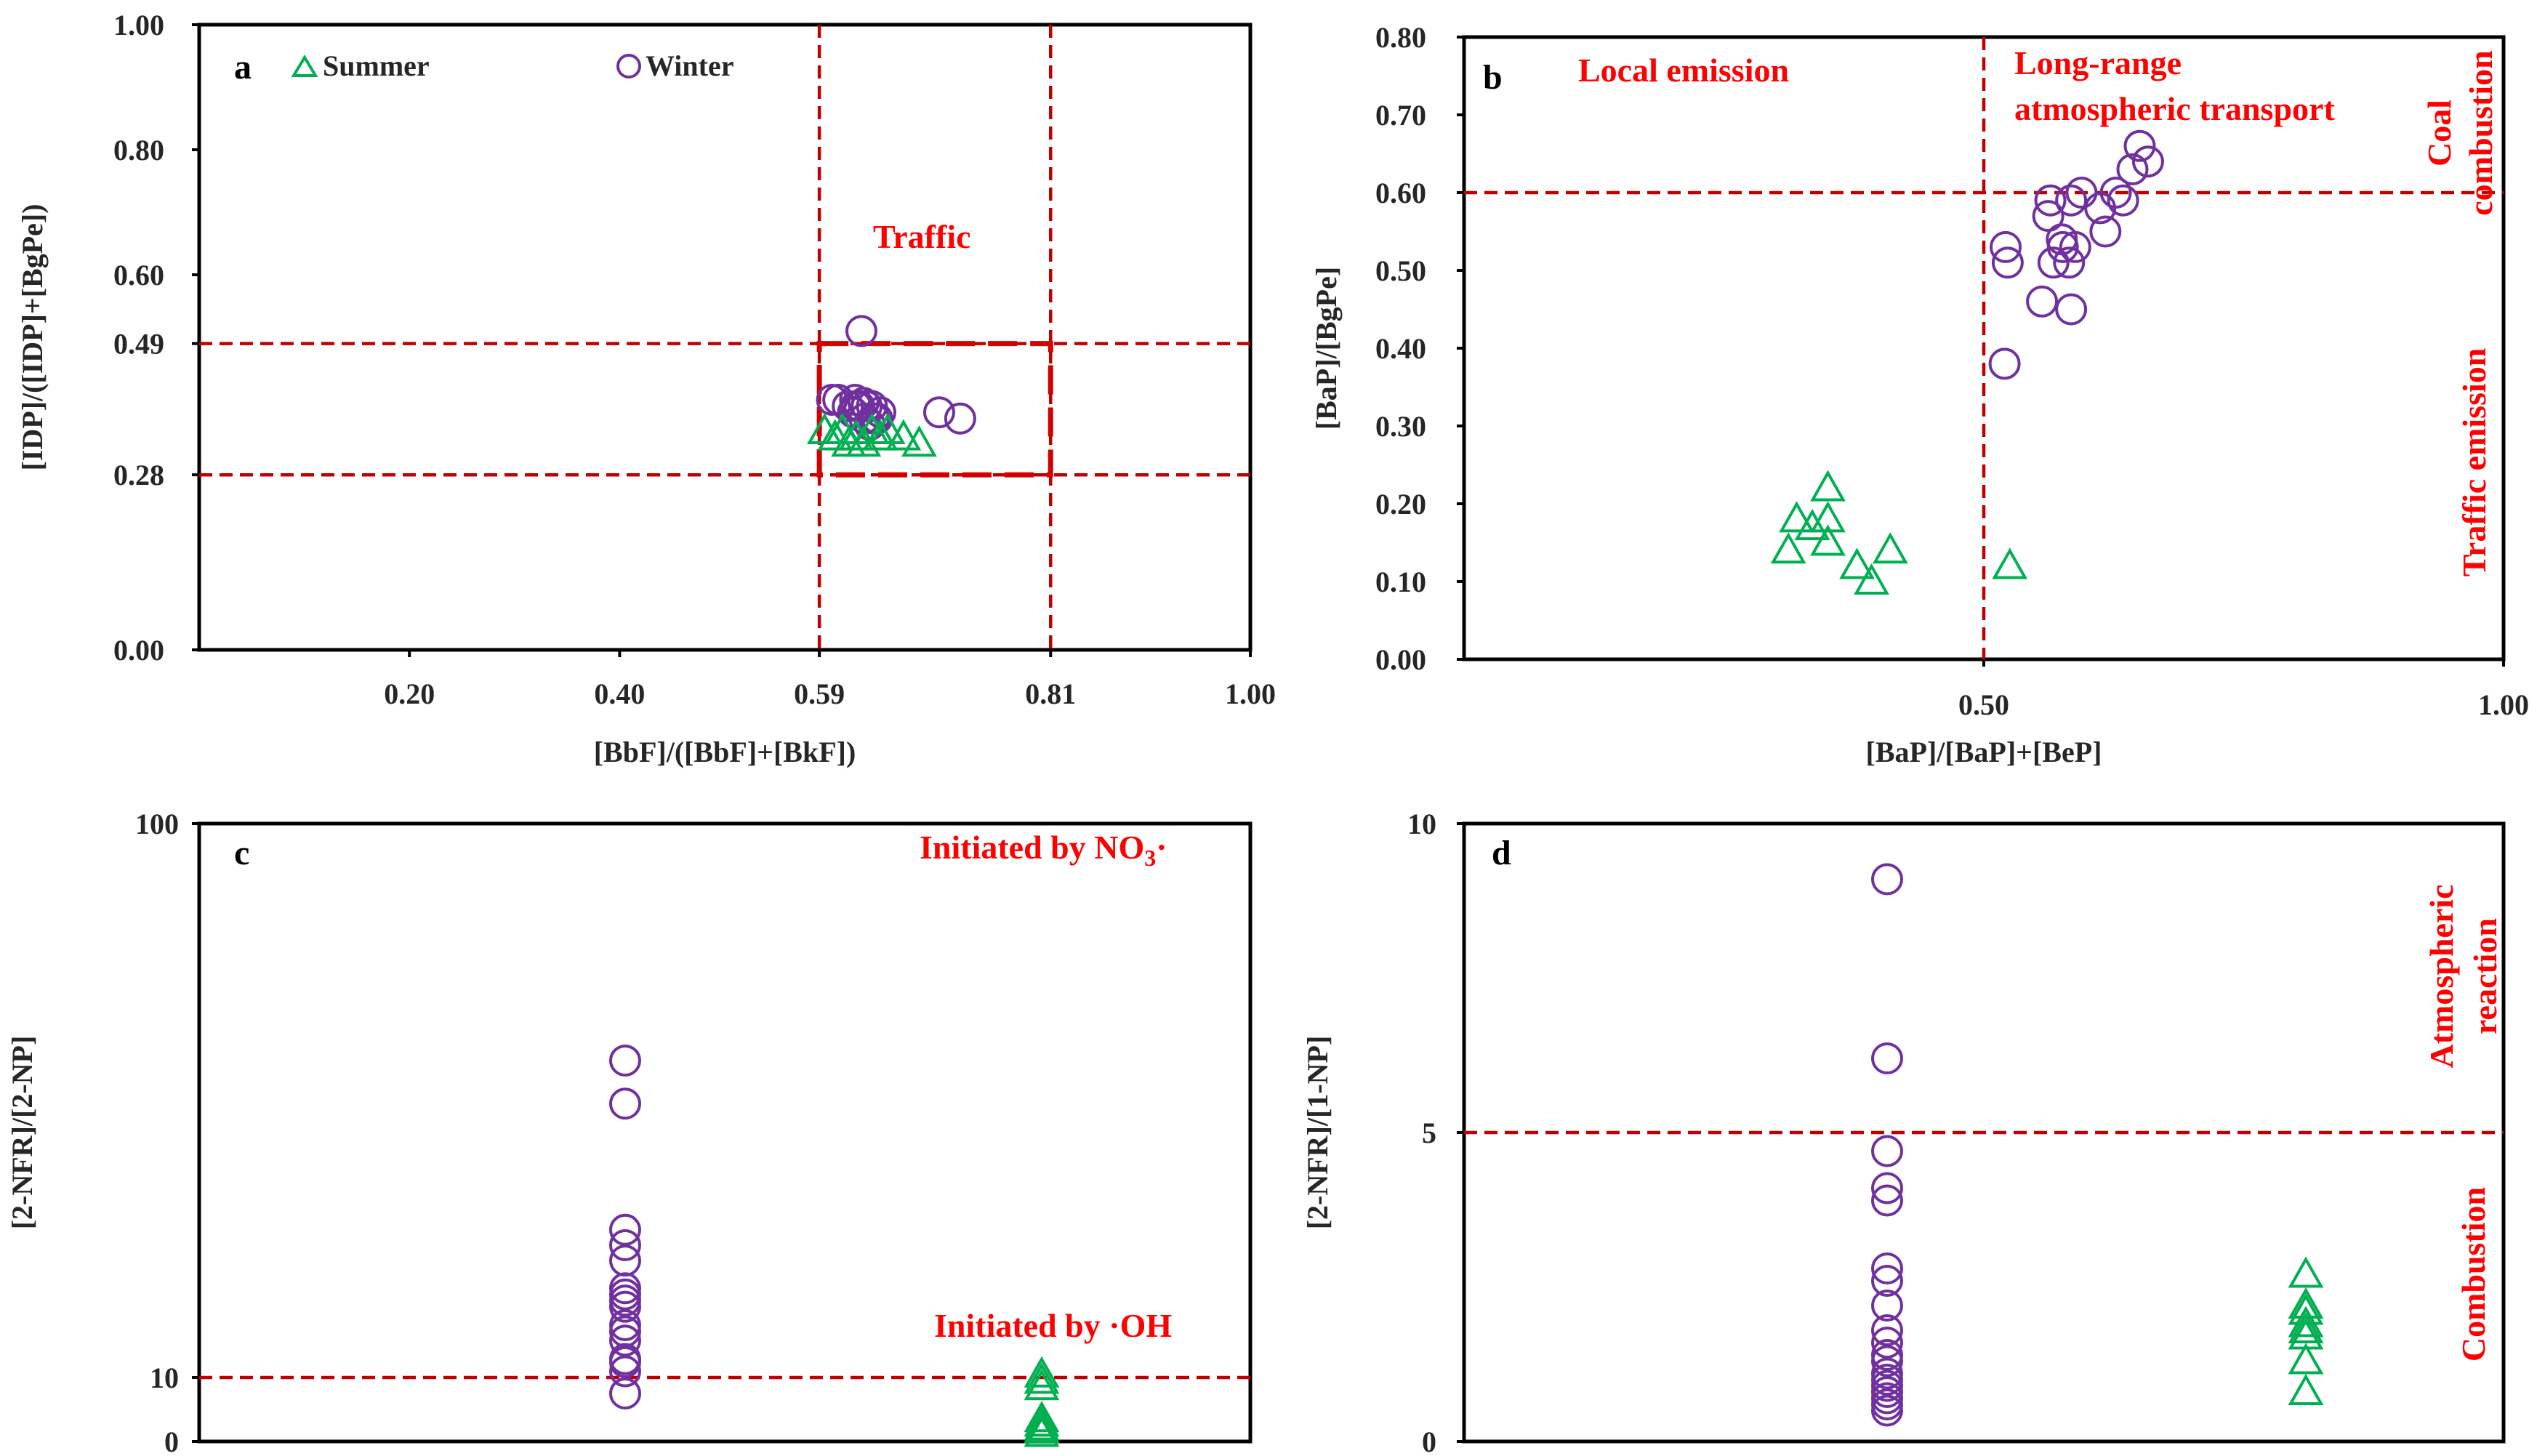 This screenshot has height=1456, width=2537. Describe the element at coordinates (2503, 704) in the screenshot. I see `panel-b-x-tick-label: 1.00` at that location.